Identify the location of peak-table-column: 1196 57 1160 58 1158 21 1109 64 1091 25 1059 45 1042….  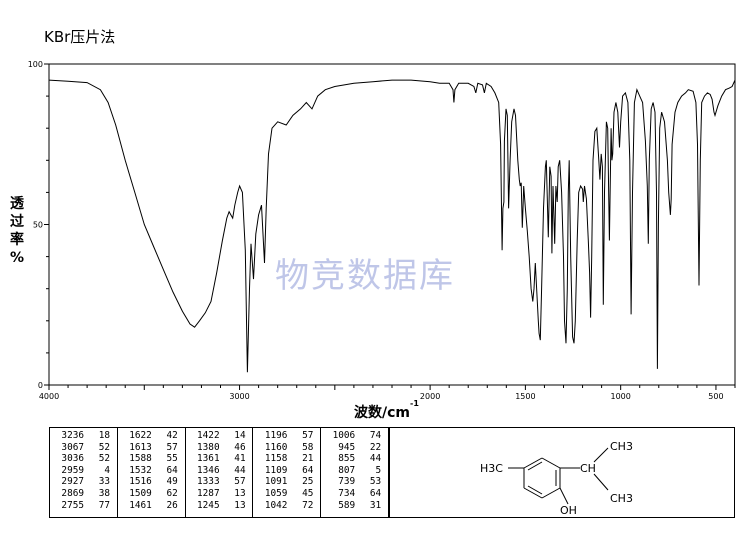
(287, 472).